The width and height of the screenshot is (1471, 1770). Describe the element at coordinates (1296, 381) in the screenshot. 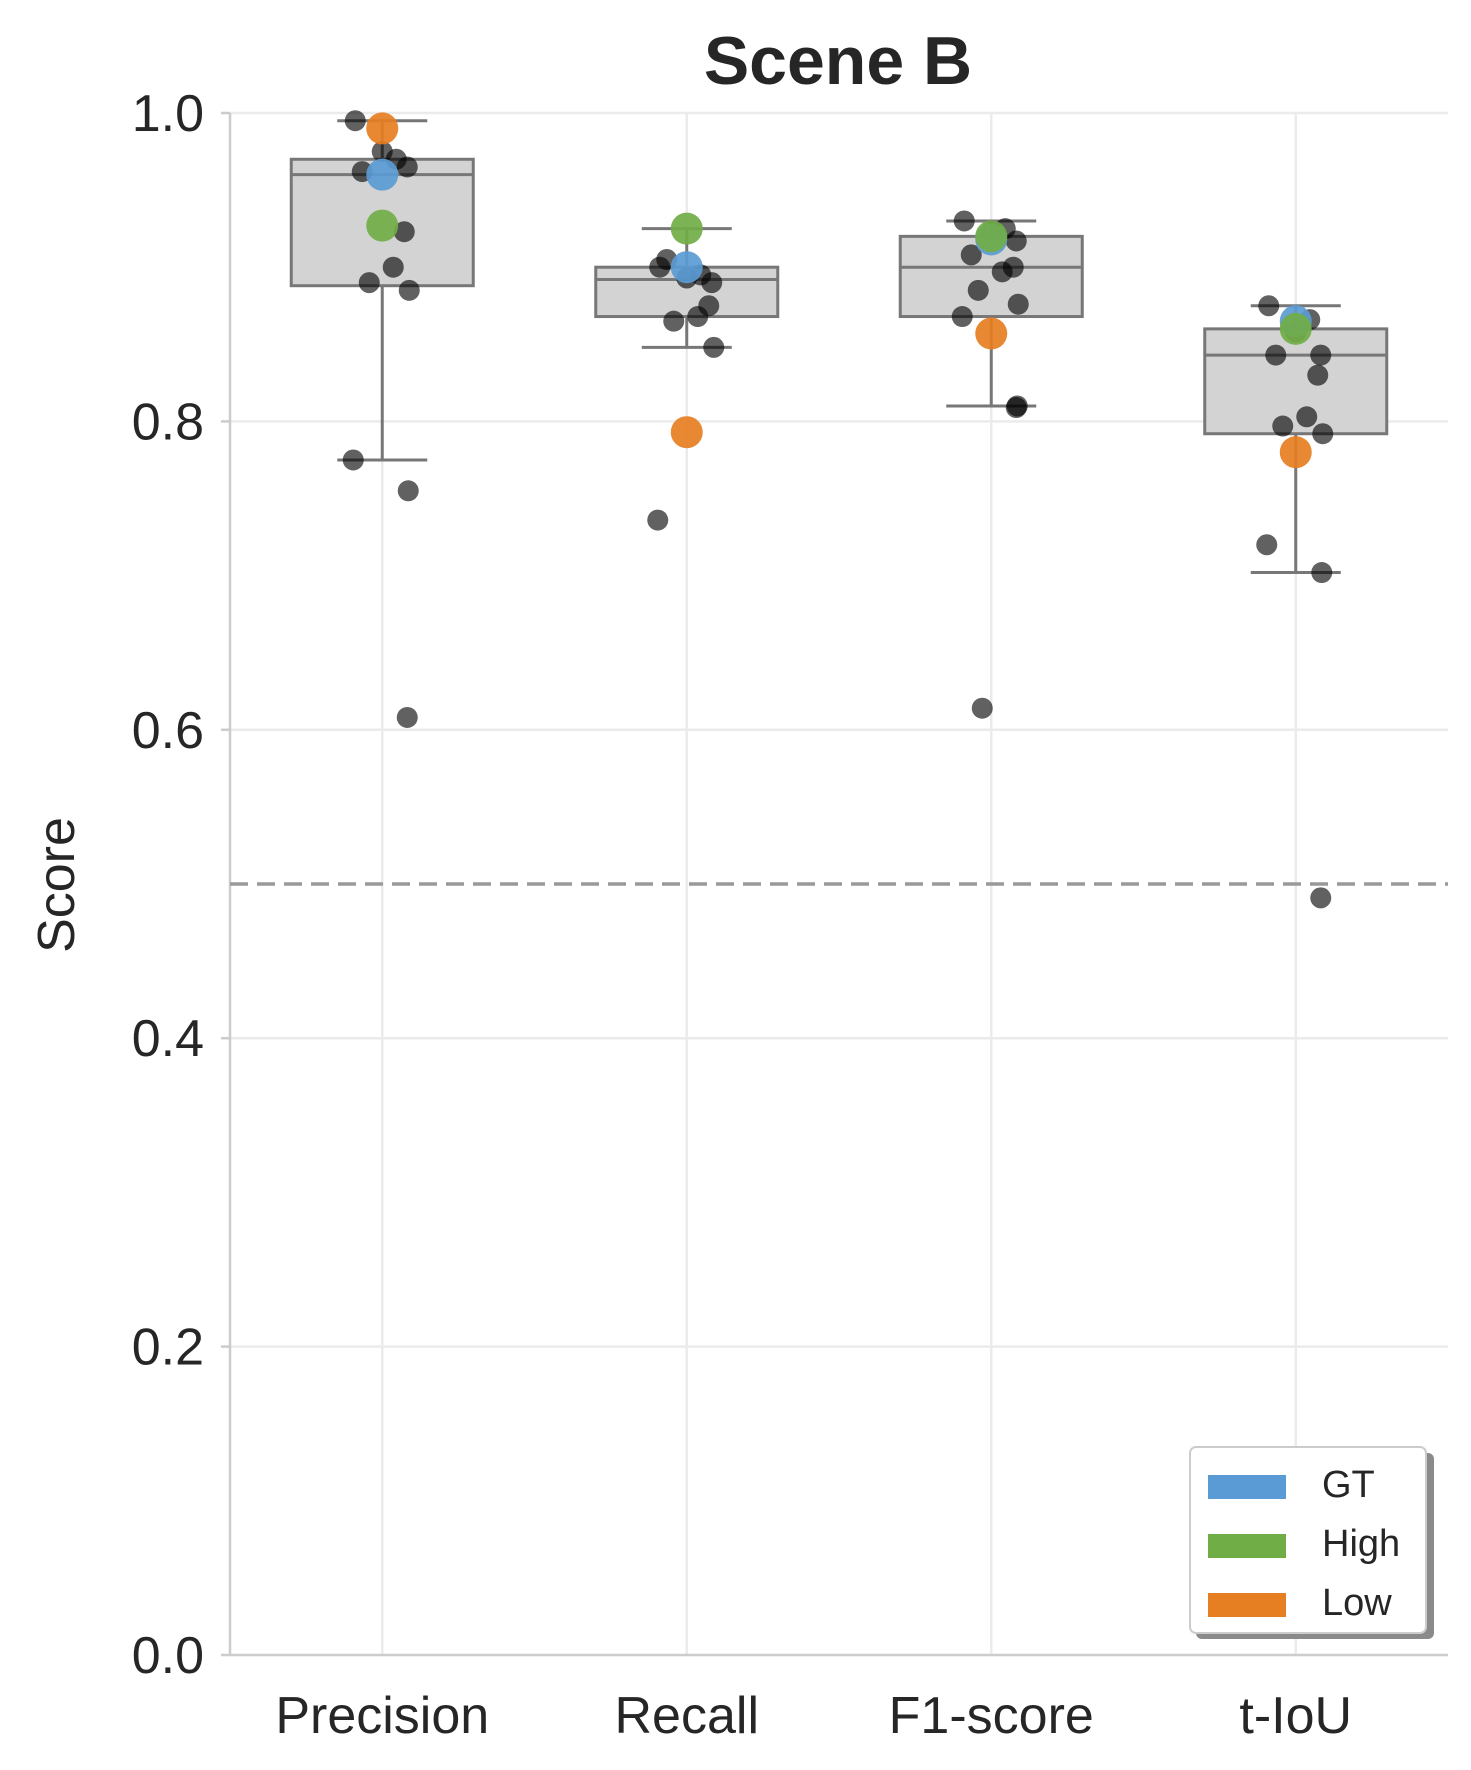

I see `box-iqr` at that location.